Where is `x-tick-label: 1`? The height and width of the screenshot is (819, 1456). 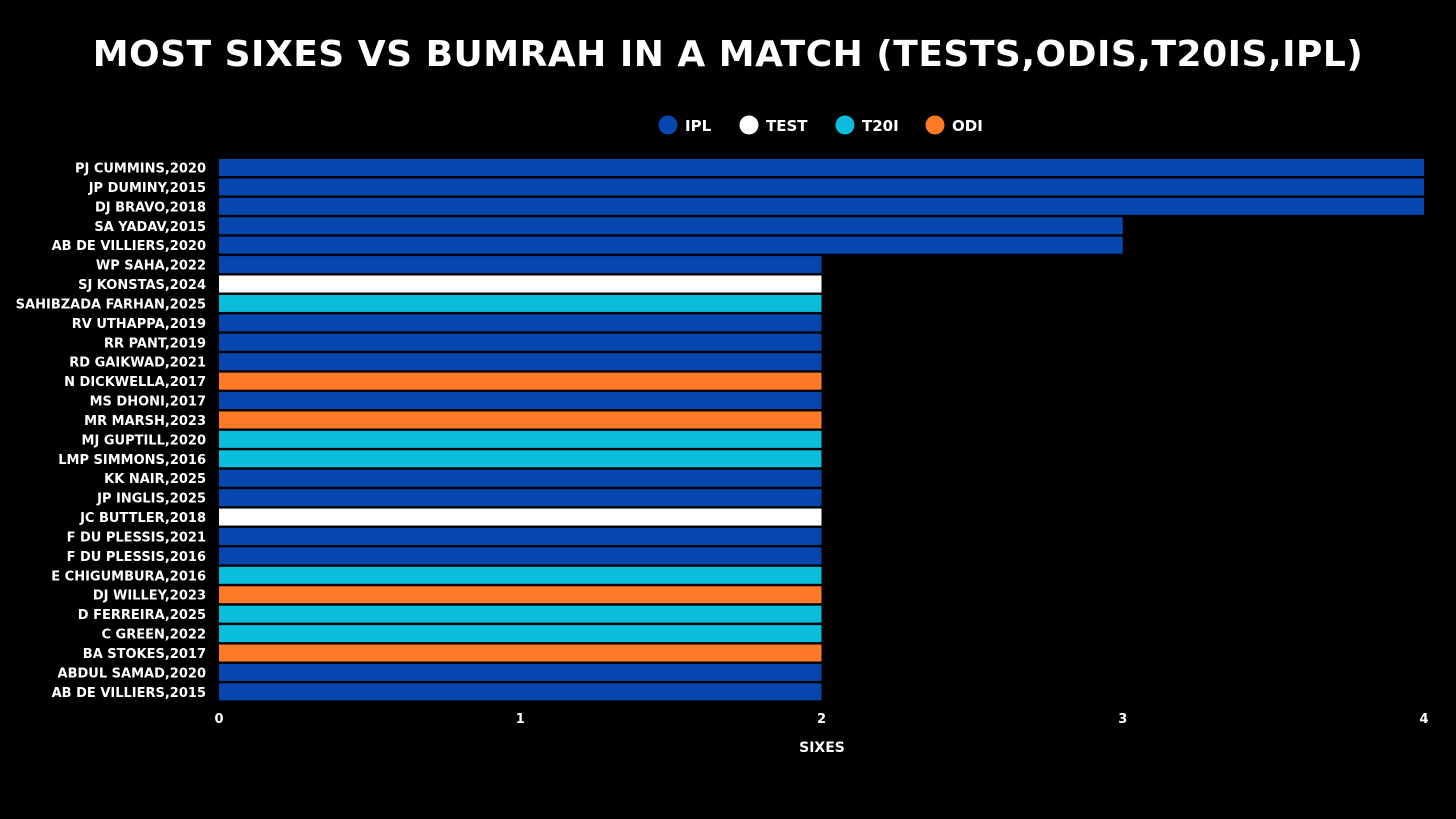 x-tick-label: 1 is located at coordinates (520, 719).